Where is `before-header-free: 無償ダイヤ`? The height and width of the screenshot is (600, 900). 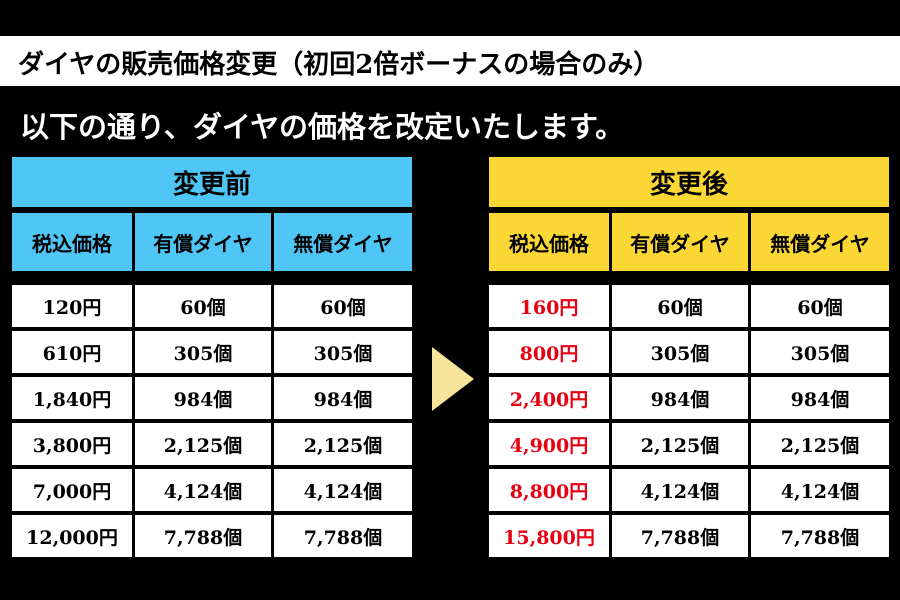
before-header-free: 無償ダイヤ is located at coordinates (343, 242).